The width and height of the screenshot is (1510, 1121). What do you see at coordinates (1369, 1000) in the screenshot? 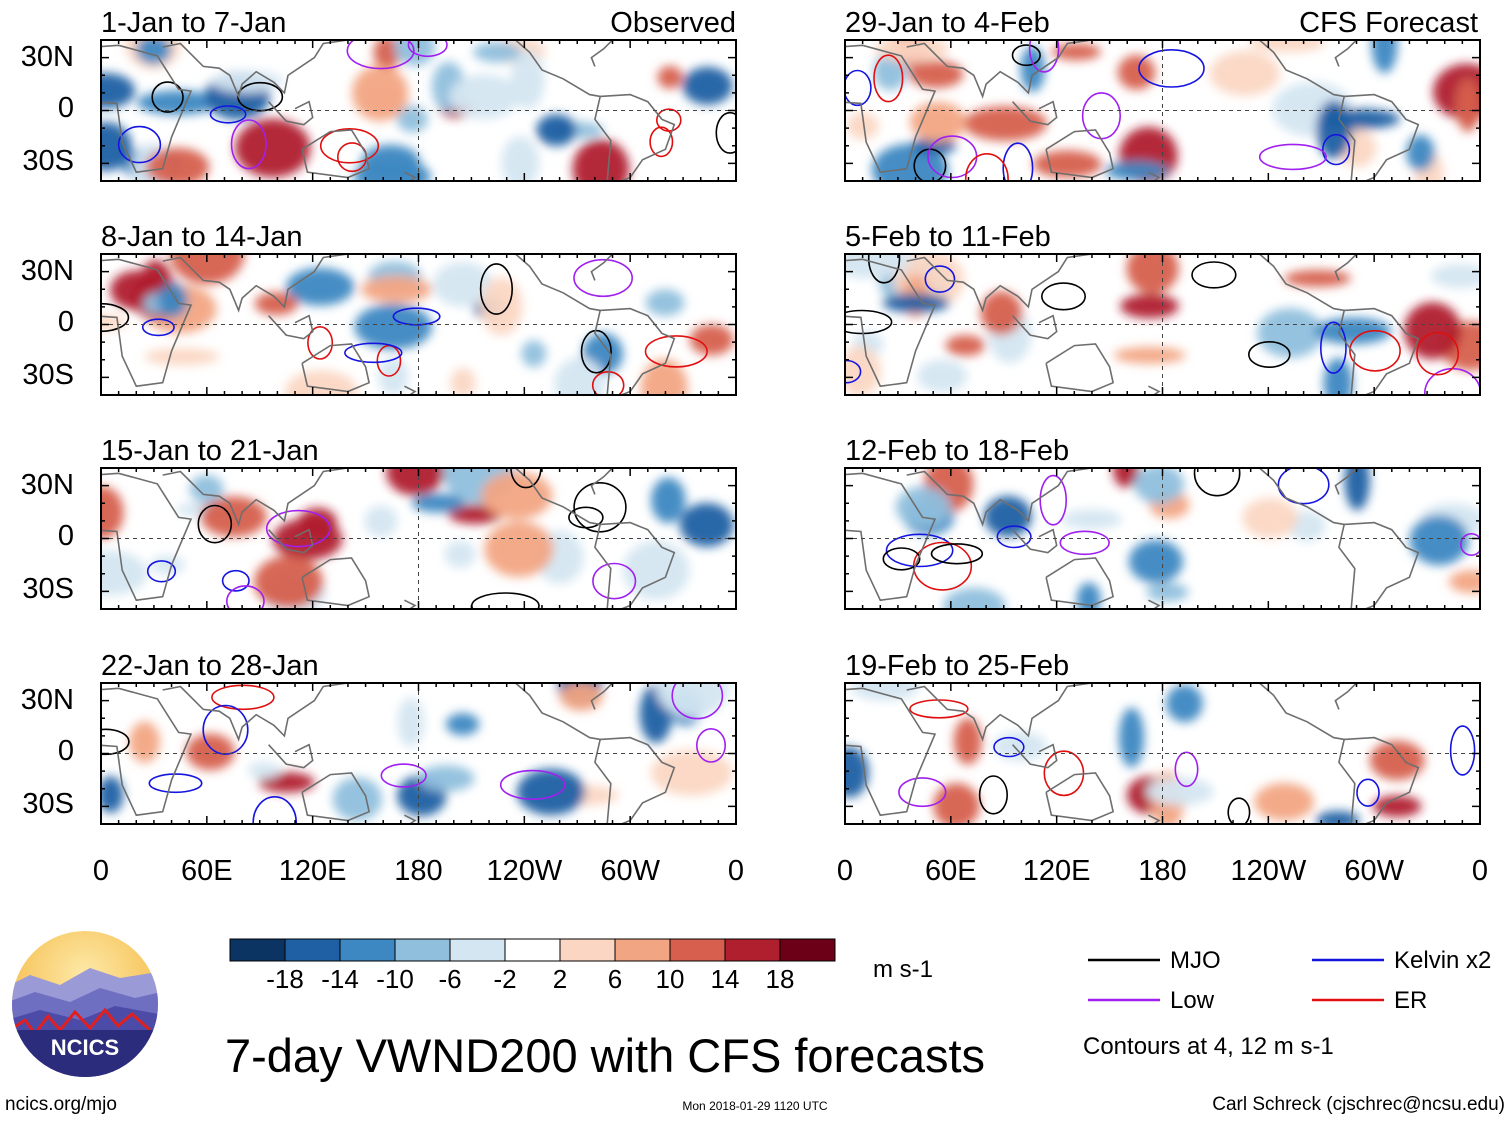
I see `legend-item: ER` at bounding box center [1369, 1000].